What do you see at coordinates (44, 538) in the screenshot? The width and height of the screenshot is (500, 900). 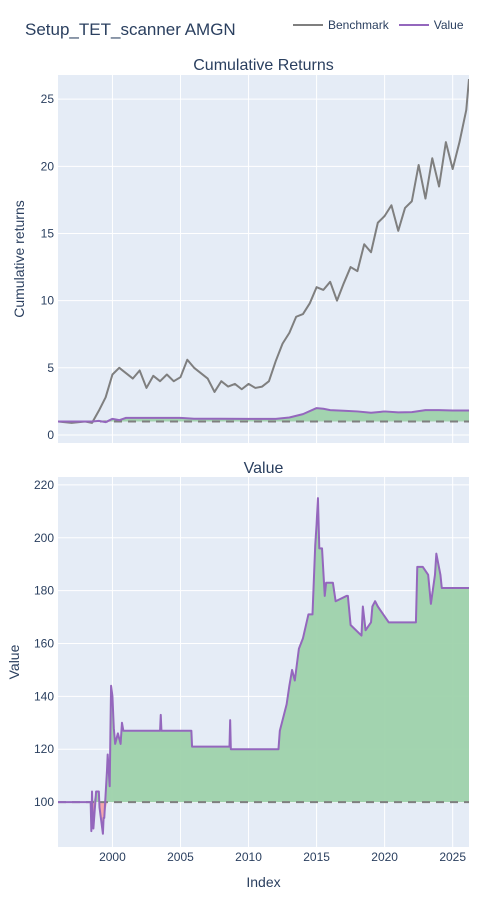 I see `value-y-tick-label: 200` at bounding box center [44, 538].